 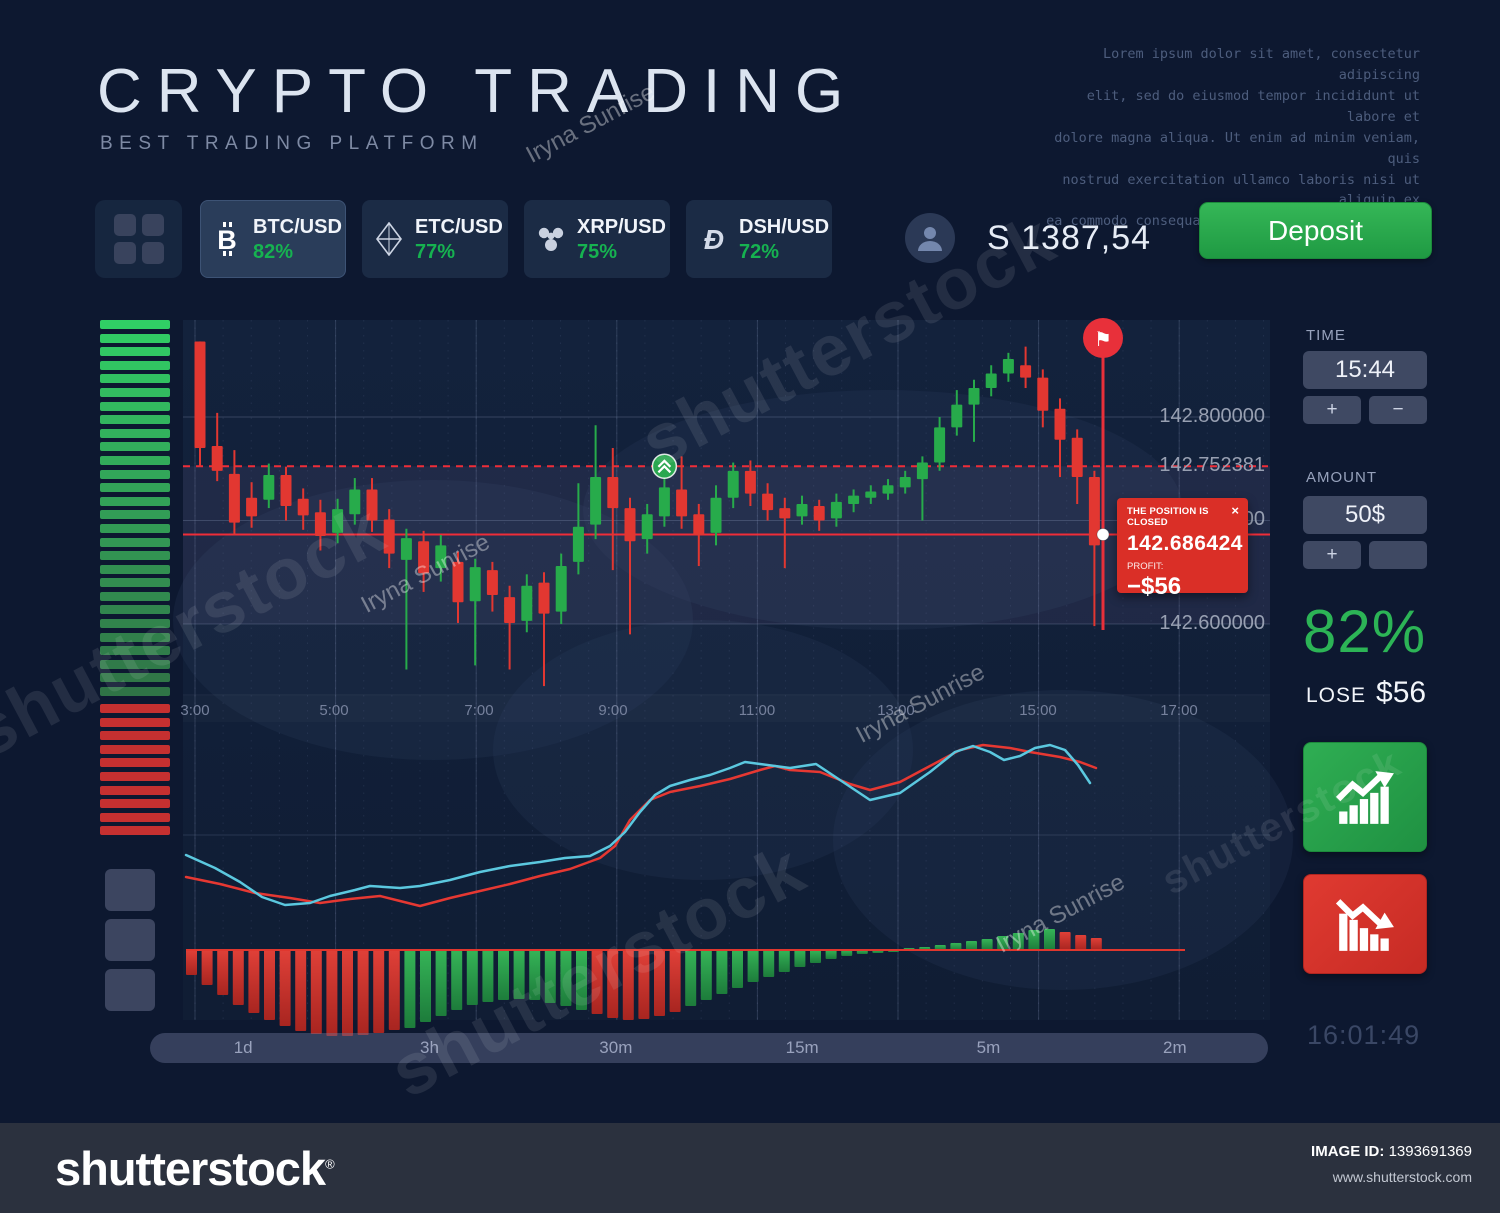 I want to click on time-input: 15:44, so click(x=1365, y=370).